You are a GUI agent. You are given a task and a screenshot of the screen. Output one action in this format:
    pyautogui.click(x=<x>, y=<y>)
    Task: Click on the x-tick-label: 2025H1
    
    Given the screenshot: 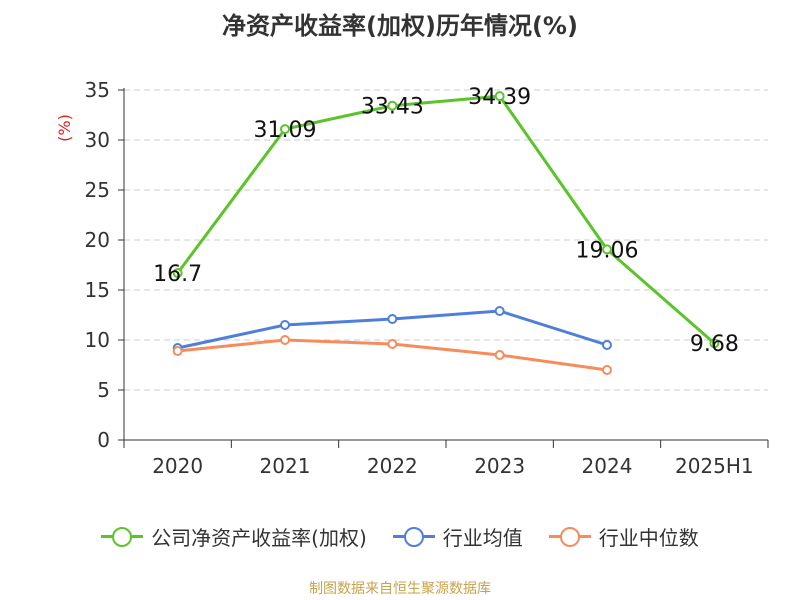 What is the action you would take?
    pyautogui.click(x=714, y=466)
    